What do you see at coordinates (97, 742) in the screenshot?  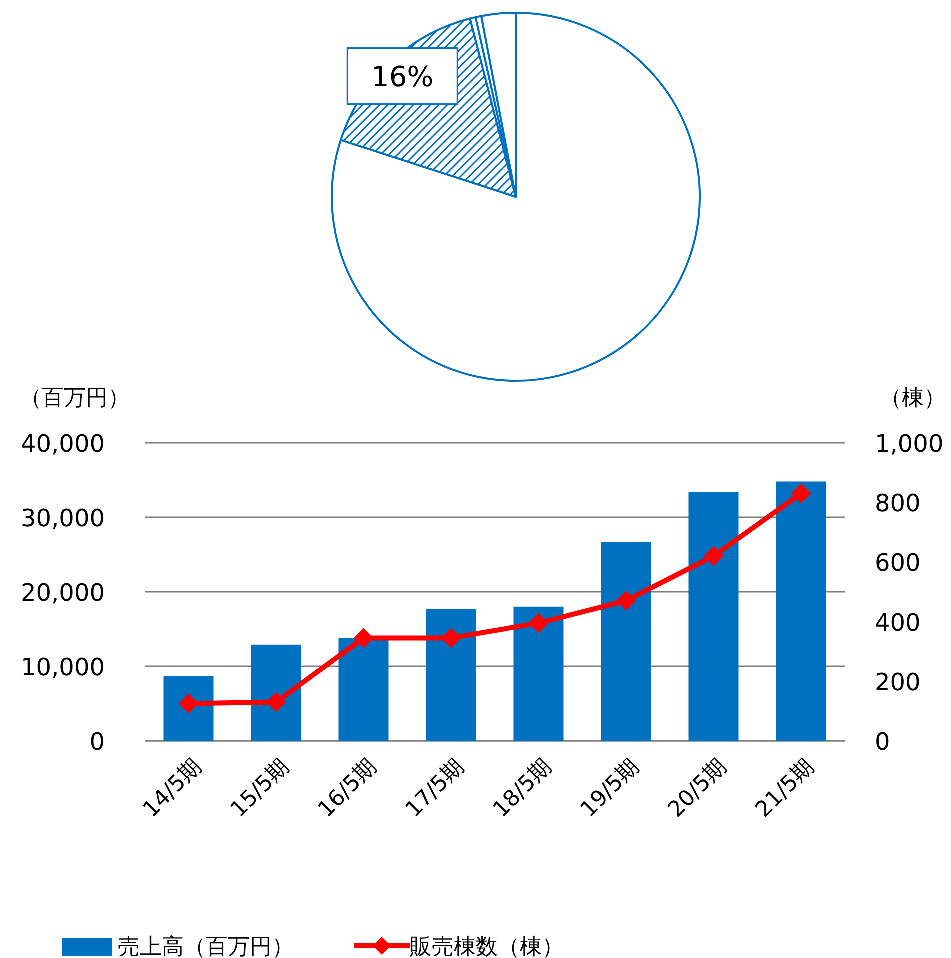 I see `y-tick-label: 0` at bounding box center [97, 742].